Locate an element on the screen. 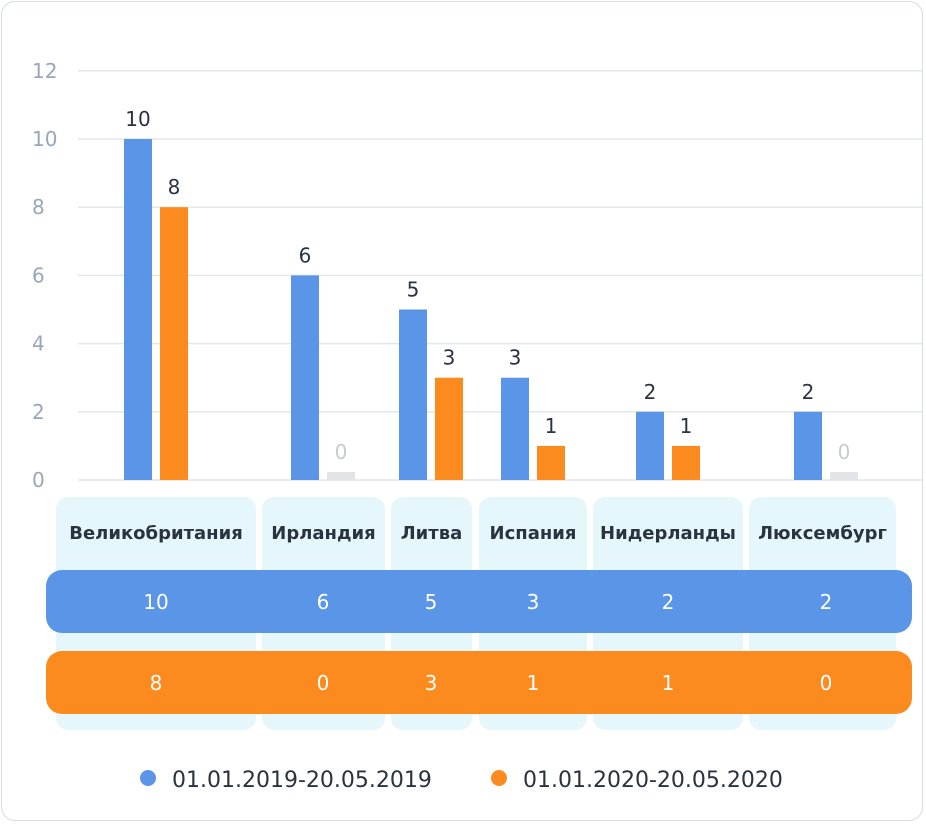  category-label: Испания is located at coordinates (533, 533).